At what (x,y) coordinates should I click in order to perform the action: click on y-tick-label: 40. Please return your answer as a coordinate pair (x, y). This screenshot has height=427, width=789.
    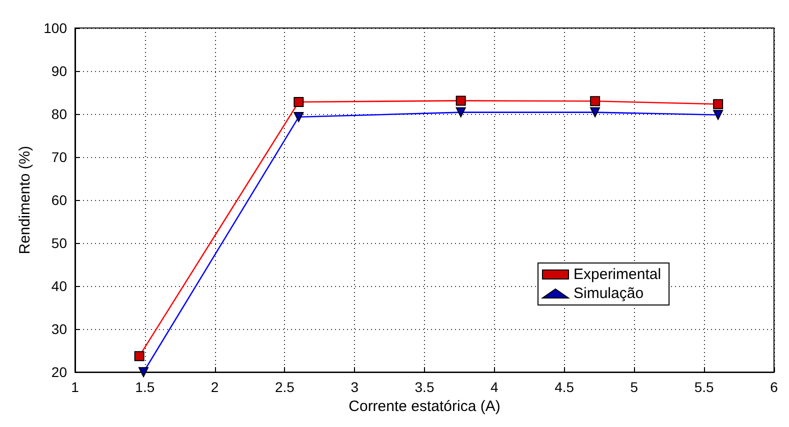
    Looking at the image, I should click on (59, 286).